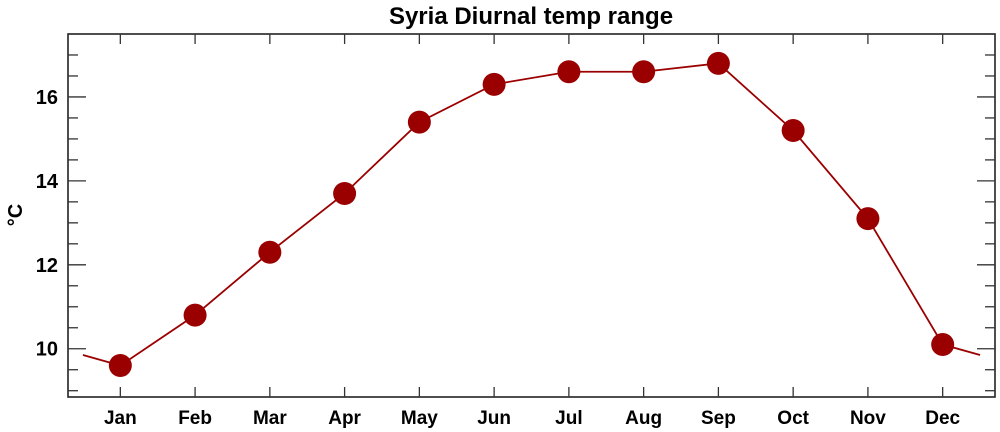 The height and width of the screenshot is (432, 1000). What do you see at coordinates (644, 72) in the screenshot?
I see `data-point-aug` at bounding box center [644, 72].